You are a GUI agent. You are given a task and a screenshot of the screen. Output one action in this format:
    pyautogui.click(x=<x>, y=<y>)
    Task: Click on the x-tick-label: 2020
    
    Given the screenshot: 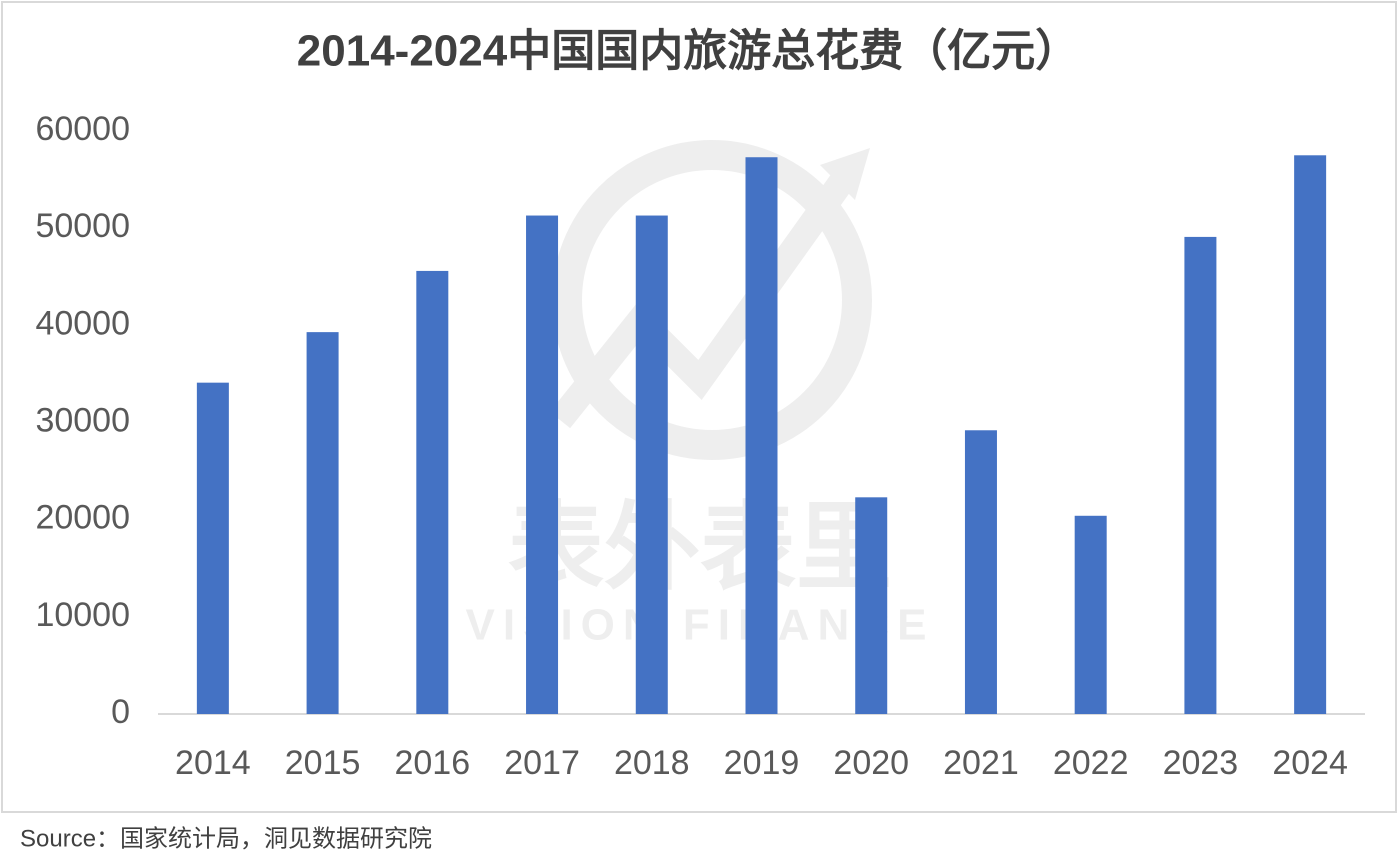 What is the action you would take?
    pyautogui.click(x=871, y=763)
    